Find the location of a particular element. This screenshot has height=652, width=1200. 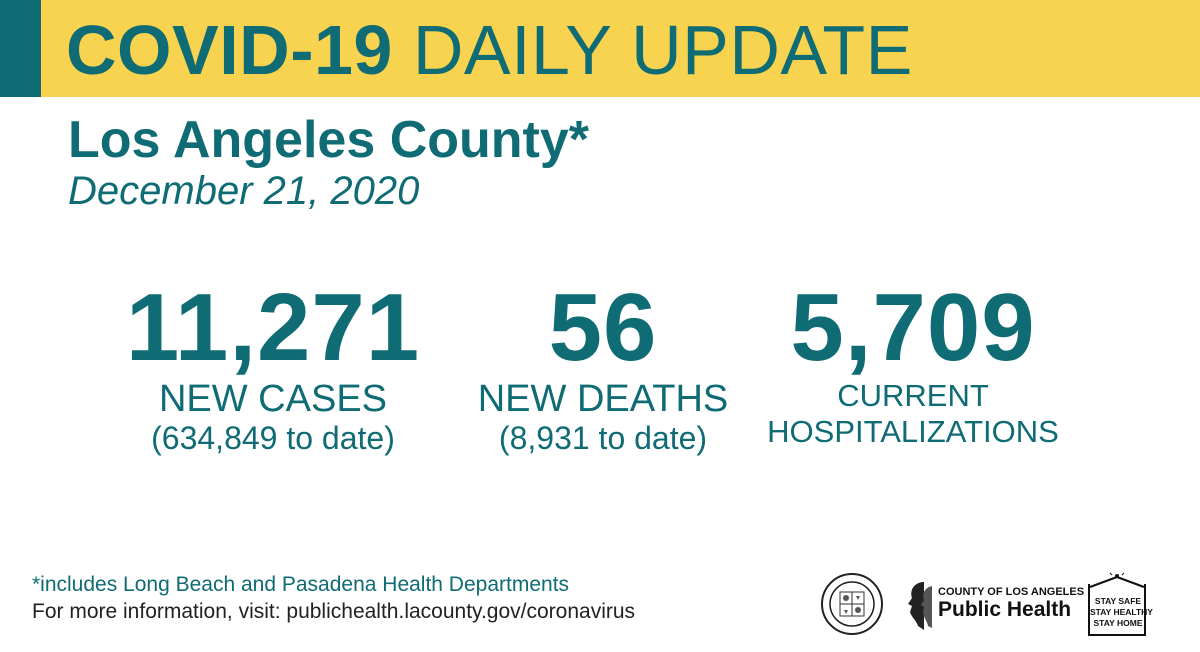

banner-title: COVID-19 DAILY UPDATE is located at coordinates (489, 50).